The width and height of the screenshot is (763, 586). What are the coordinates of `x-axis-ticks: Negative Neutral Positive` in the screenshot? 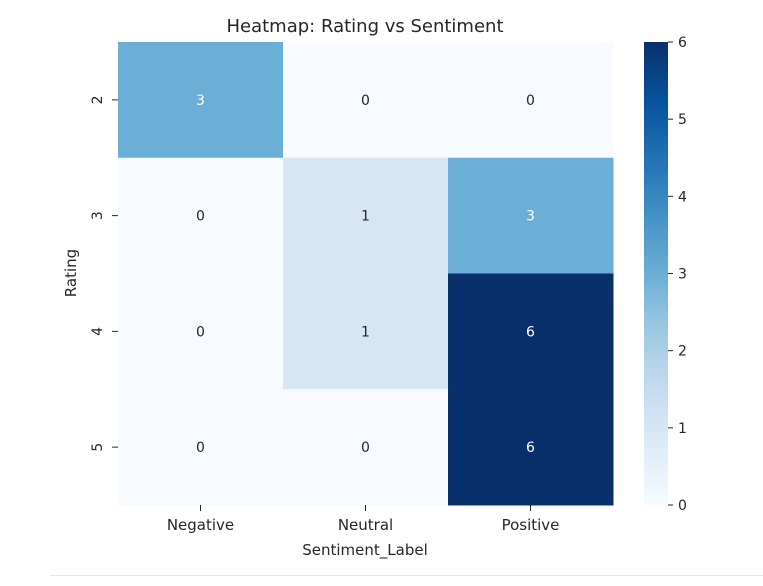 It's located at (363, 519).